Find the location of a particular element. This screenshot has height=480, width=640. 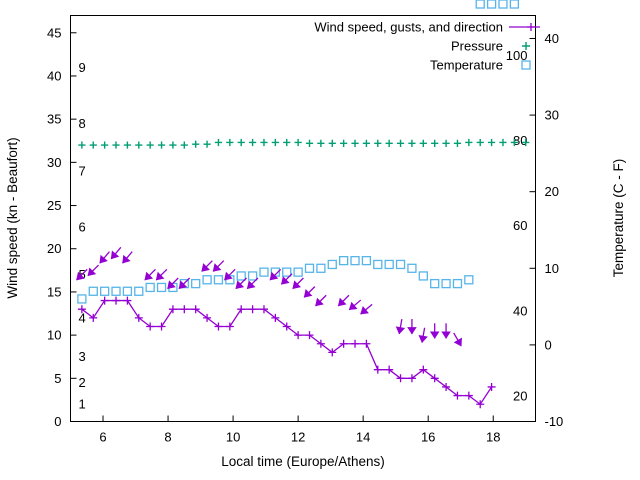

fahrenheit-label: 100 is located at coordinates (517, 55).